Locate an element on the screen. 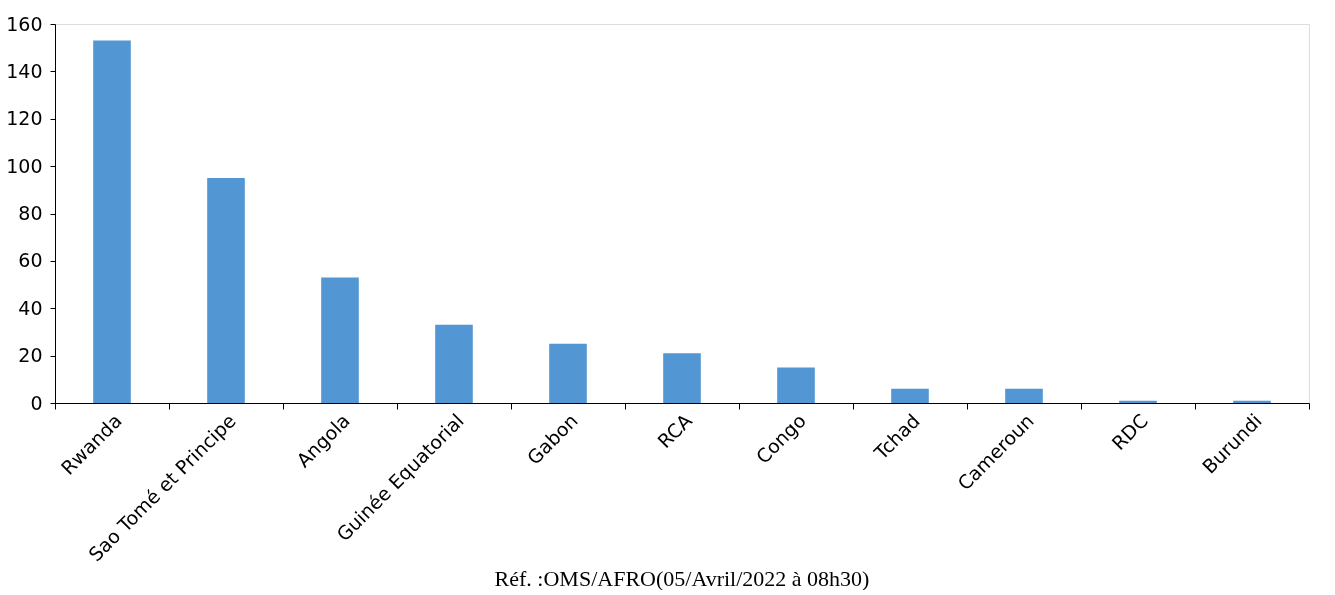 This screenshot has height=595, width=1335. text: Réf. :OMS/AFRO(05/Avril/2022 à 08h30) is located at coordinates (682, 578).